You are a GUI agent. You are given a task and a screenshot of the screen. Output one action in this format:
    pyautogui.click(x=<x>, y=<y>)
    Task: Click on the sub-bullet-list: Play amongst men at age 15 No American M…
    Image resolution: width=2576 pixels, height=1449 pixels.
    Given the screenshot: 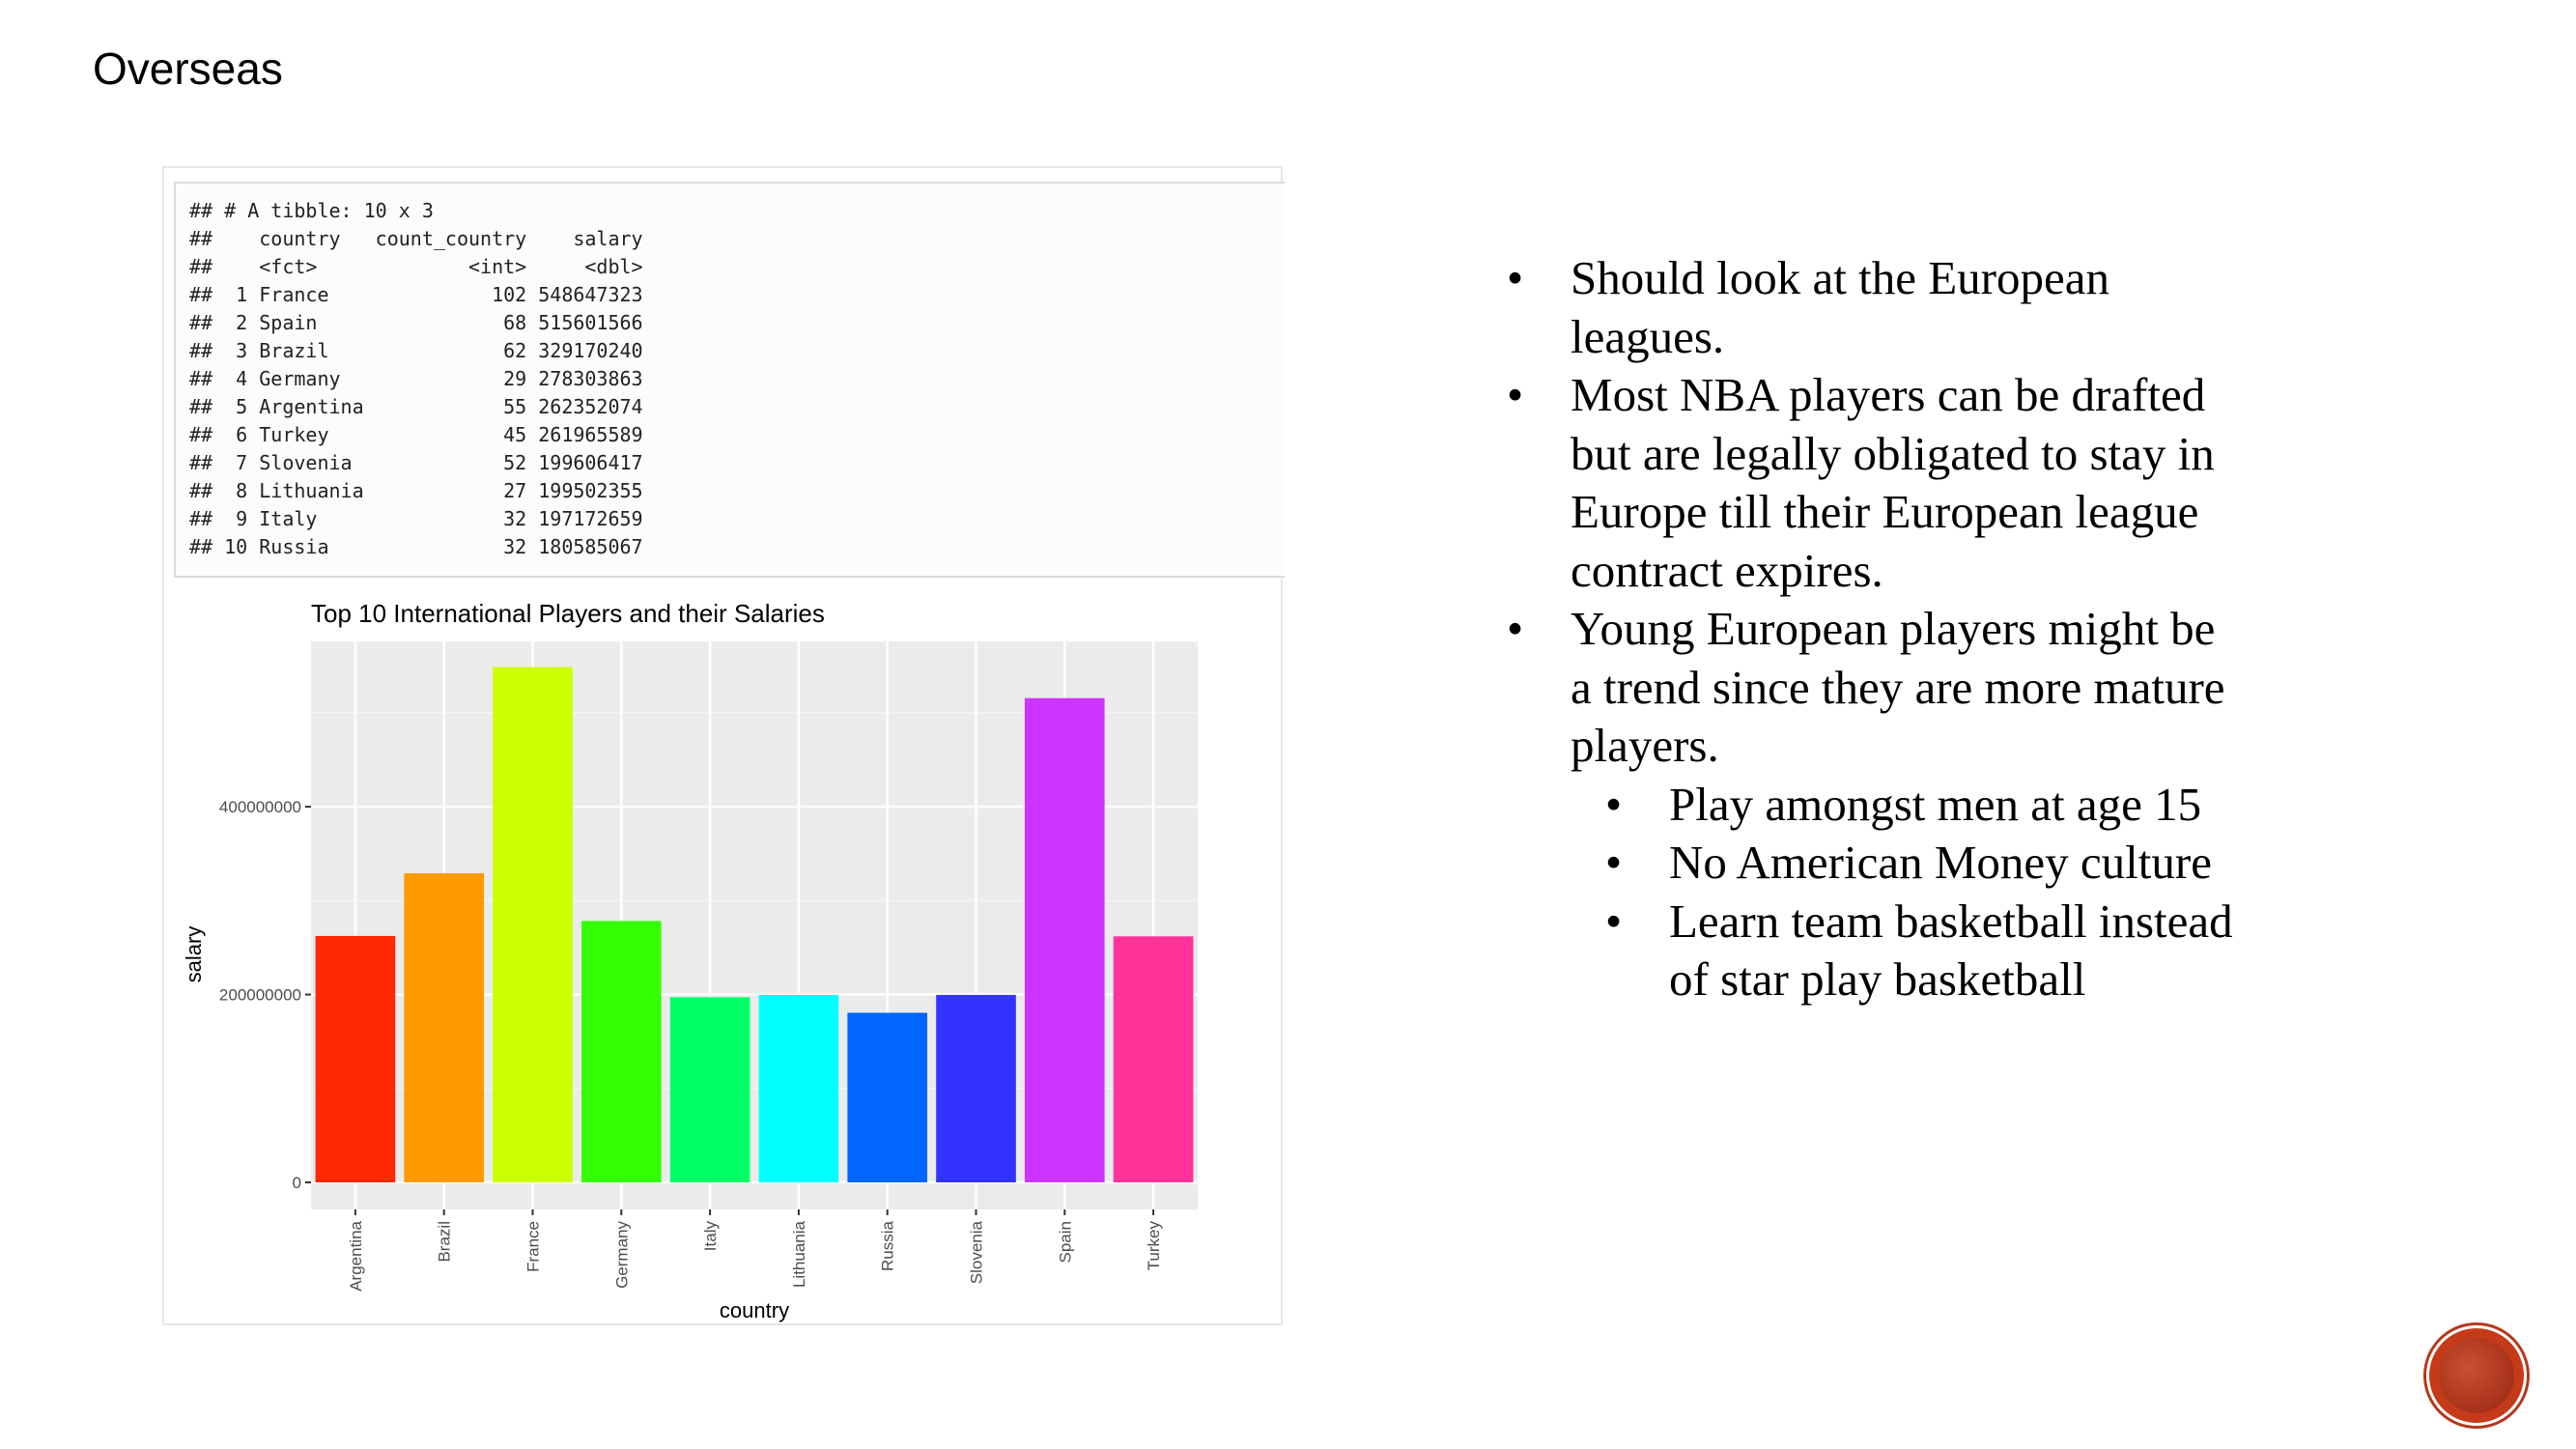 What is the action you would take?
    pyautogui.click(x=1906, y=892)
    